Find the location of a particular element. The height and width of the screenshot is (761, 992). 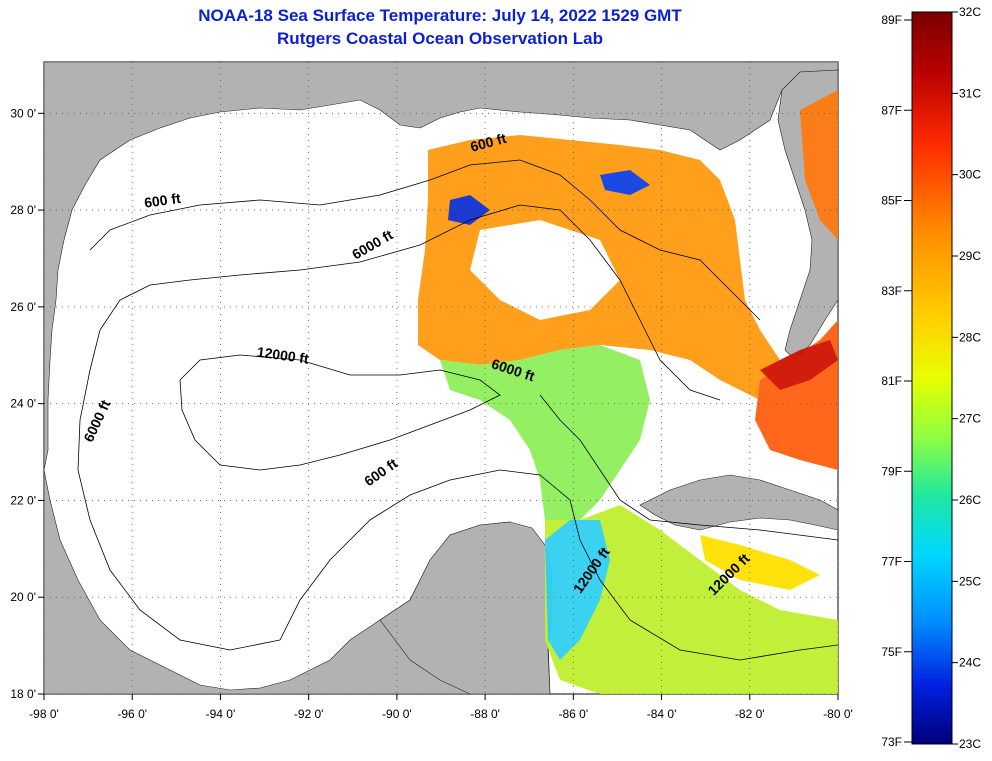

colorbar-c-label: 32C is located at coordinates (970, 12).